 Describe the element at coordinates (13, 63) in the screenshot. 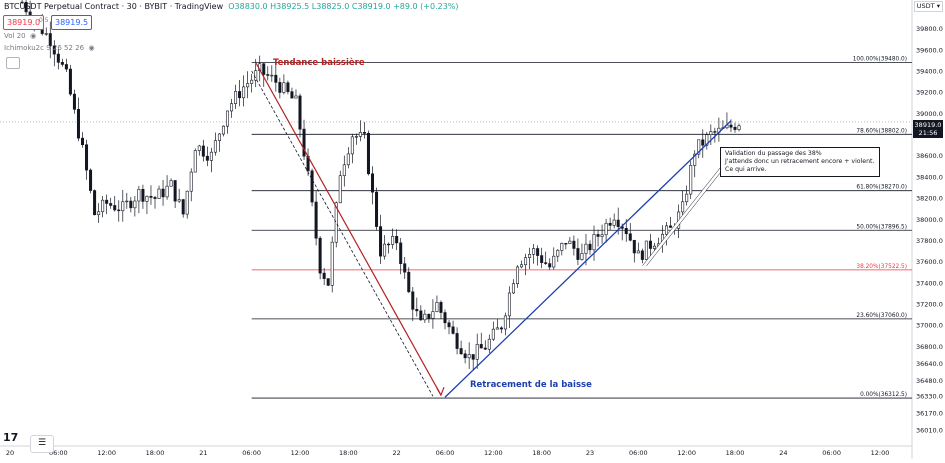

I see `collapse-indicators-button` at that location.